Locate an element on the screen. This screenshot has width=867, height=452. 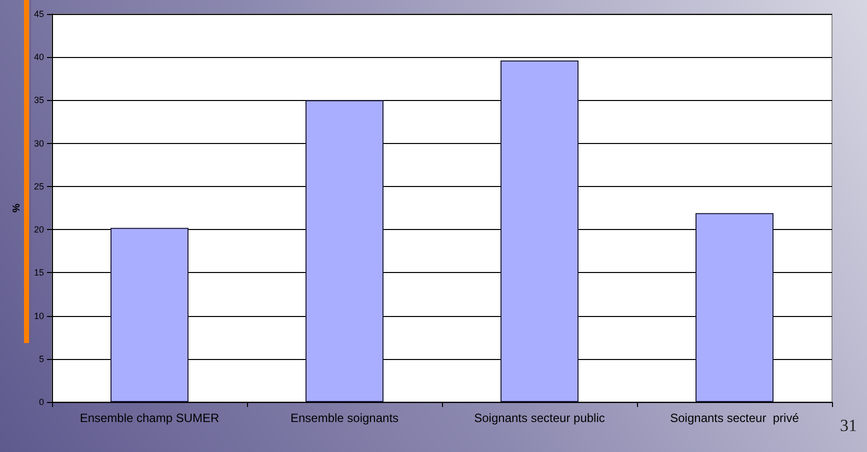
y-tick-label: 10 is located at coordinates (39, 315).